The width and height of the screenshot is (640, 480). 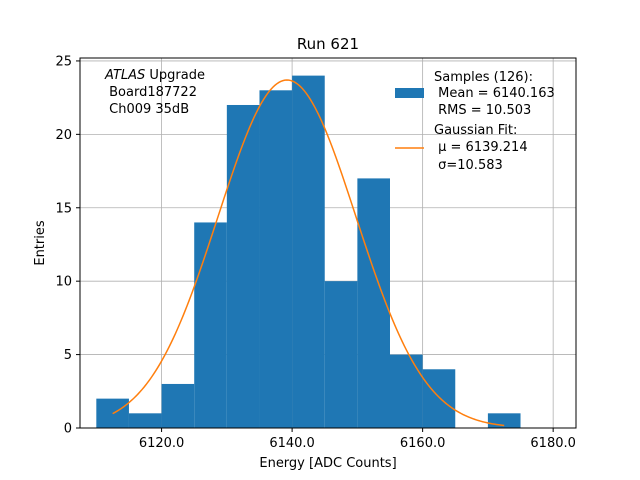 I want to click on y-tick-label-2: 10, so click(x=63, y=282).